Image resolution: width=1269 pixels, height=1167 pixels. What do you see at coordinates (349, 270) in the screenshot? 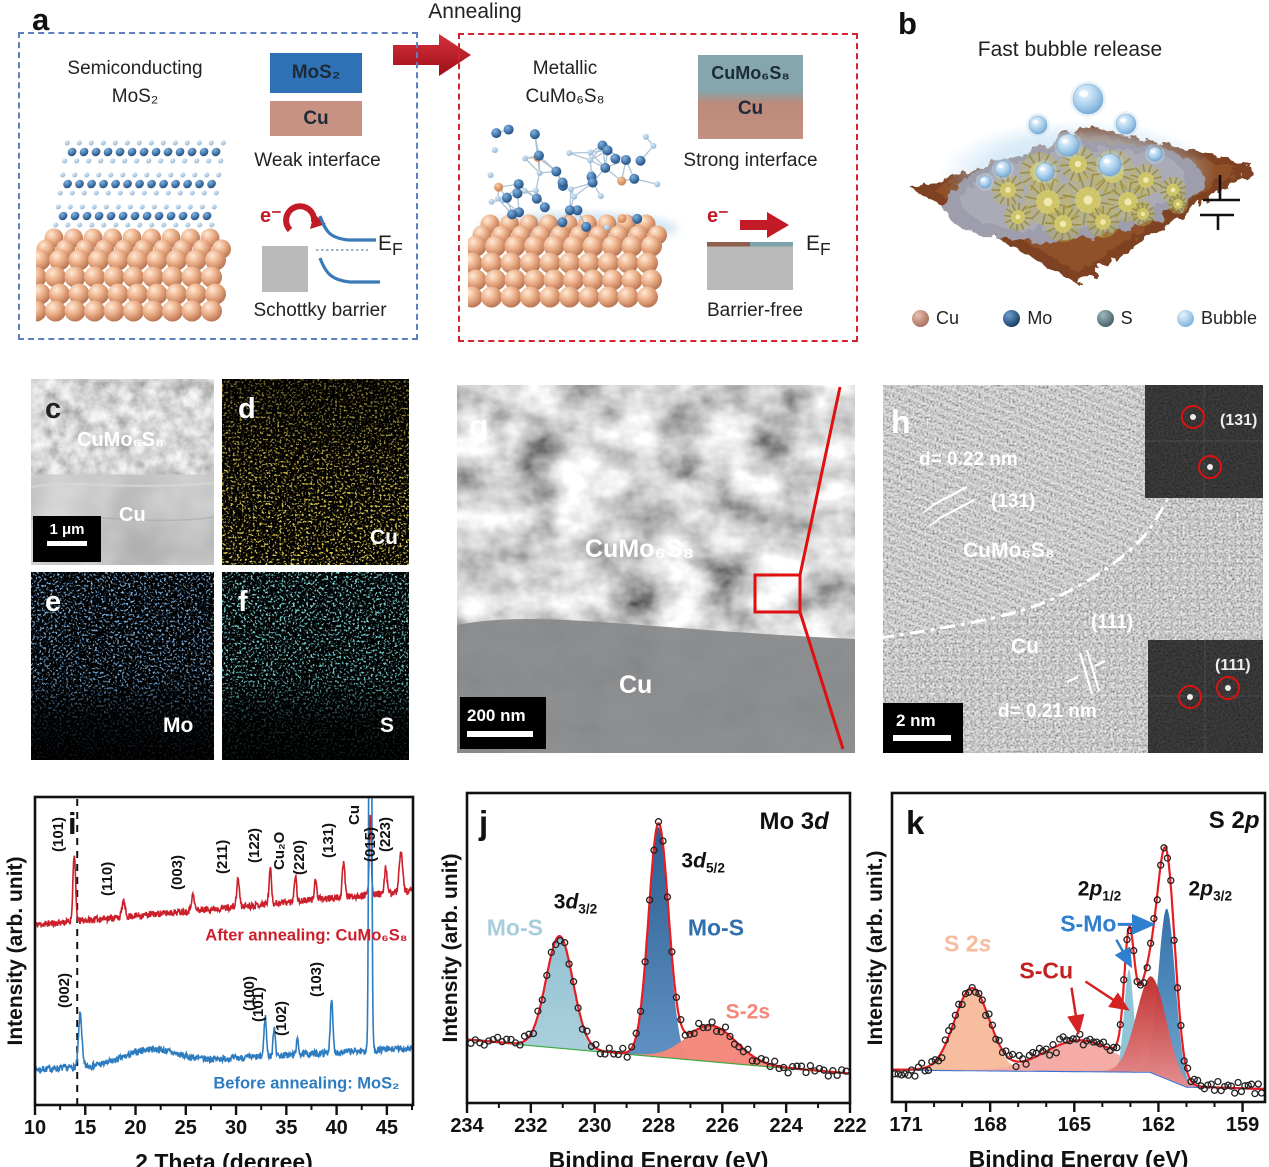
I see `valence-band-curve` at bounding box center [349, 270].